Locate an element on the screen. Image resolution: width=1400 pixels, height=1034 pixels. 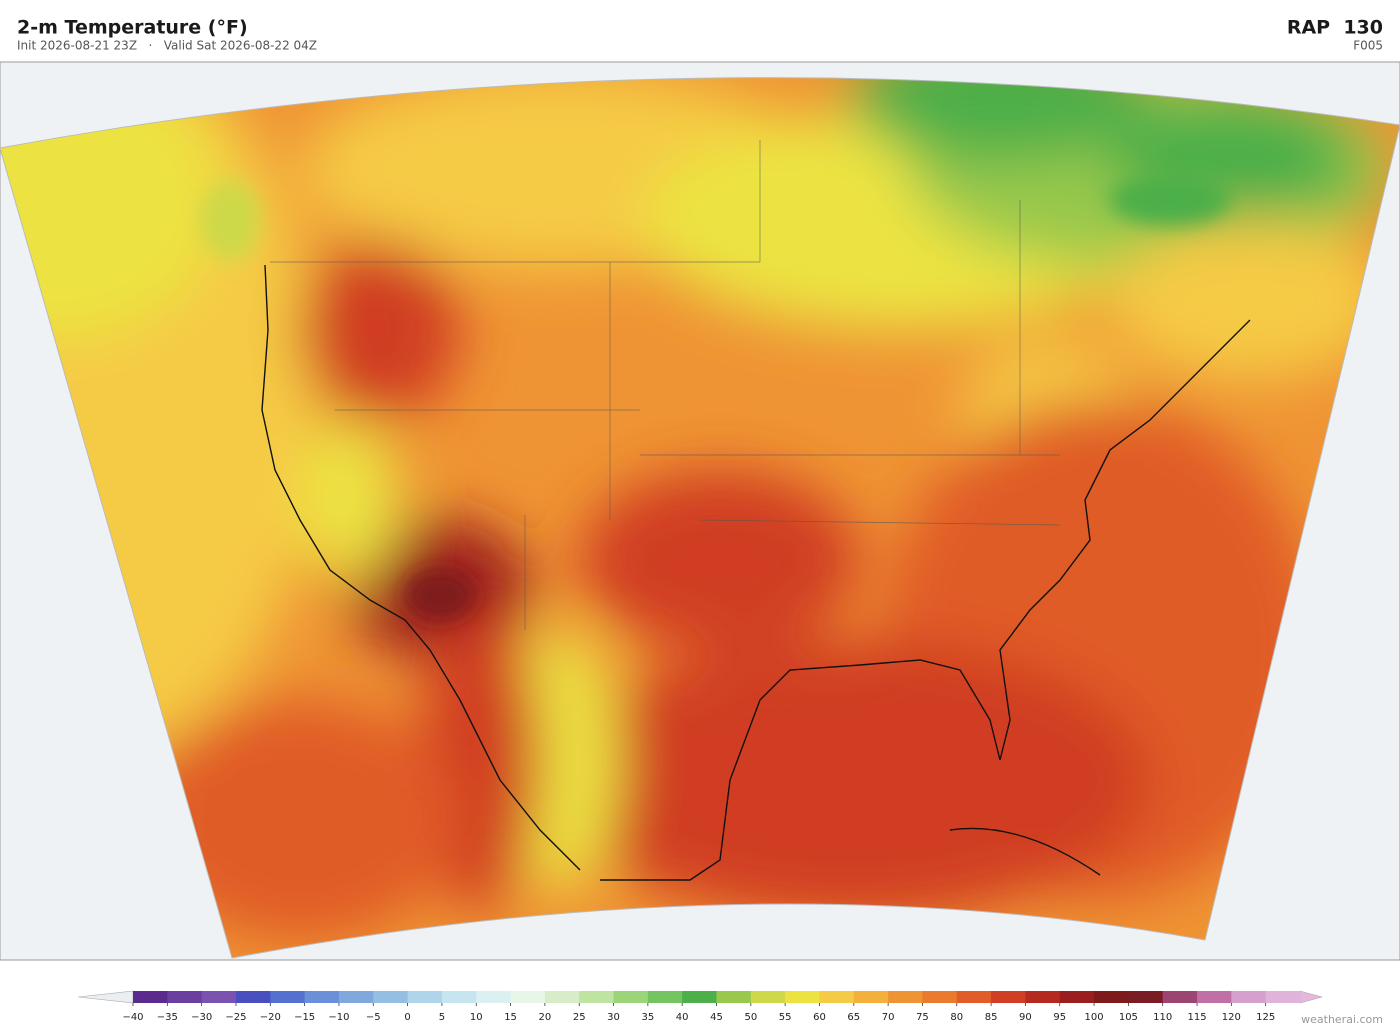
colorbar-tick-label: 60 is located at coordinates (819, 1017).